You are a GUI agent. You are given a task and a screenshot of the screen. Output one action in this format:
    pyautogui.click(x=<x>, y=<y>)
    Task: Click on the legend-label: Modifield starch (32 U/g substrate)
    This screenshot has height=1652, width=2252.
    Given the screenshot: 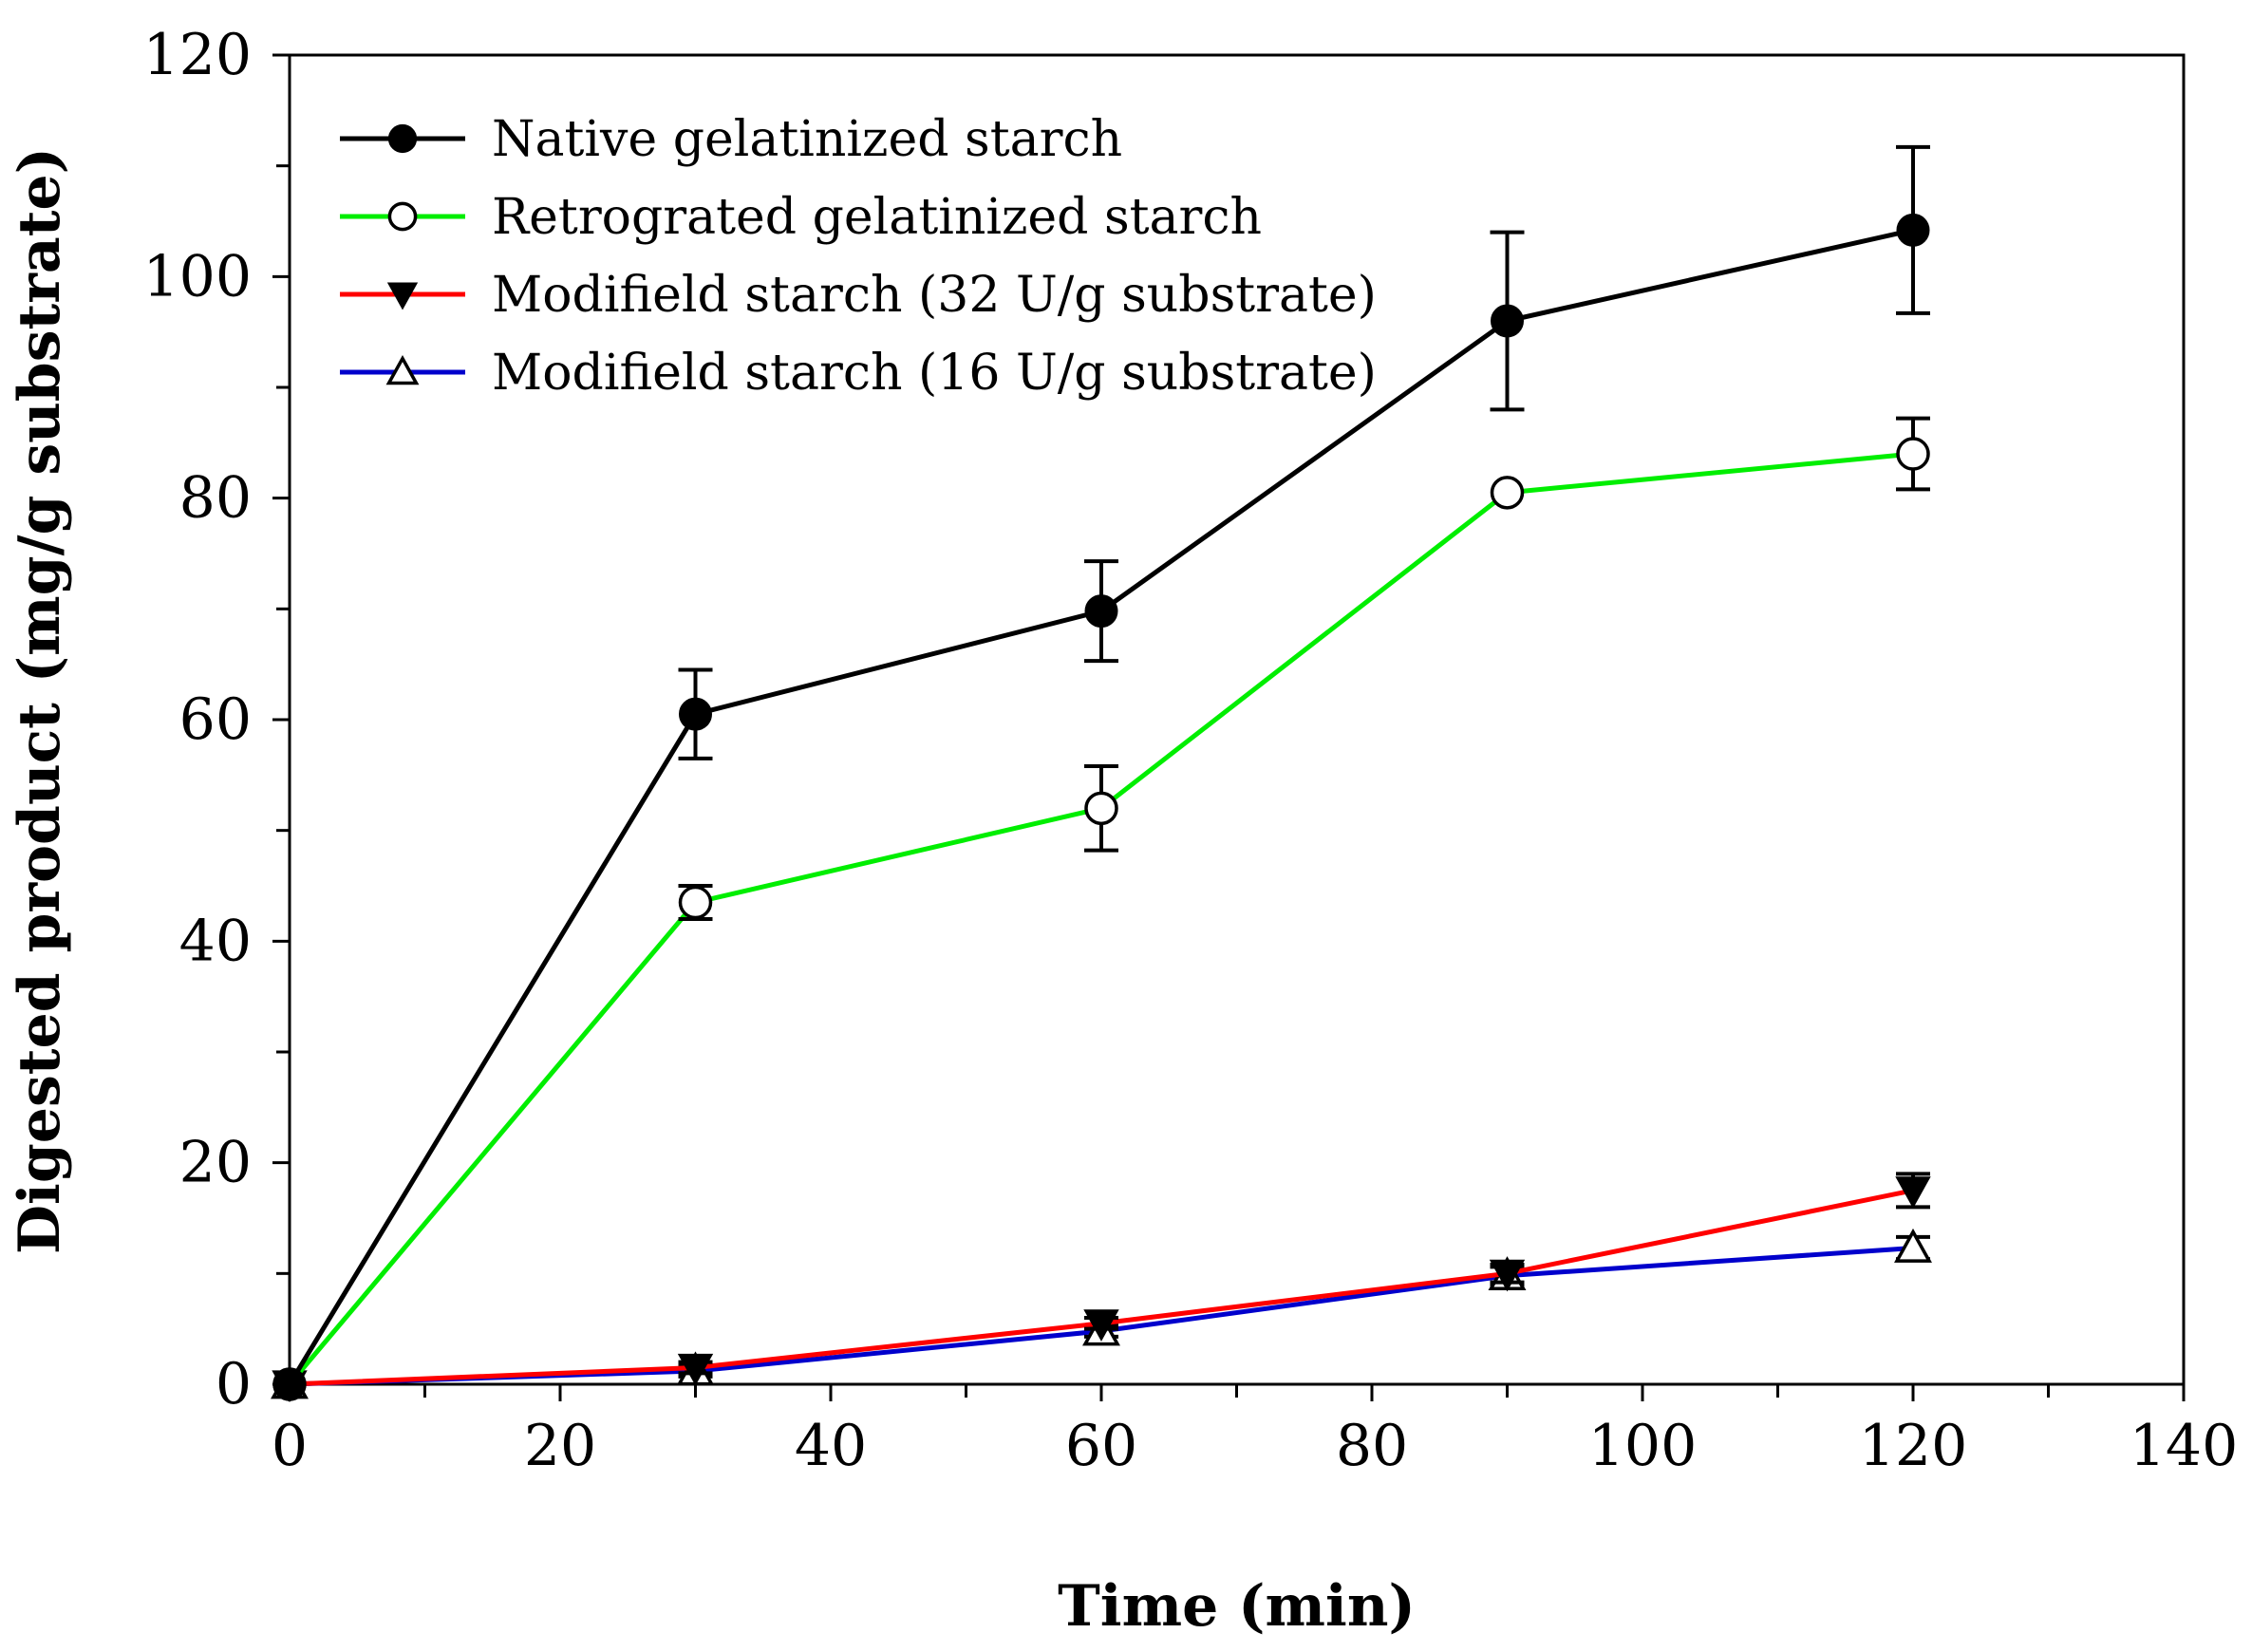 What is the action you would take?
    pyautogui.click(x=934, y=295)
    